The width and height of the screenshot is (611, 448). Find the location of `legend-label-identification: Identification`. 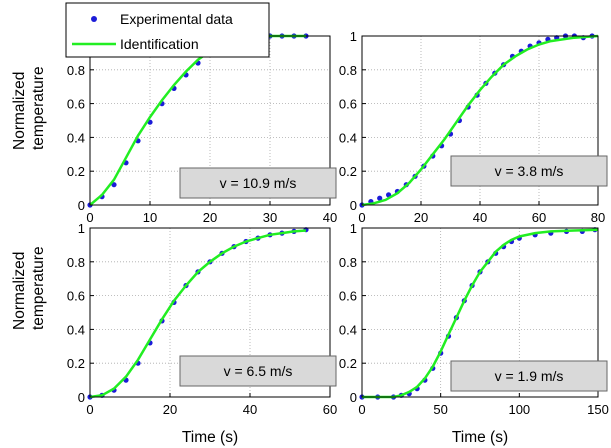

legend-label-identification: Identification is located at coordinates (159, 44).